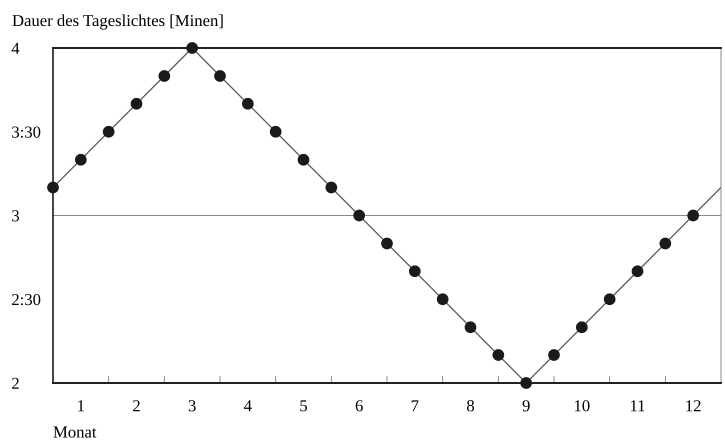 The width and height of the screenshot is (725, 441). Describe the element at coordinates (693, 406) in the screenshot. I see `x-tick-label: 12` at that location.